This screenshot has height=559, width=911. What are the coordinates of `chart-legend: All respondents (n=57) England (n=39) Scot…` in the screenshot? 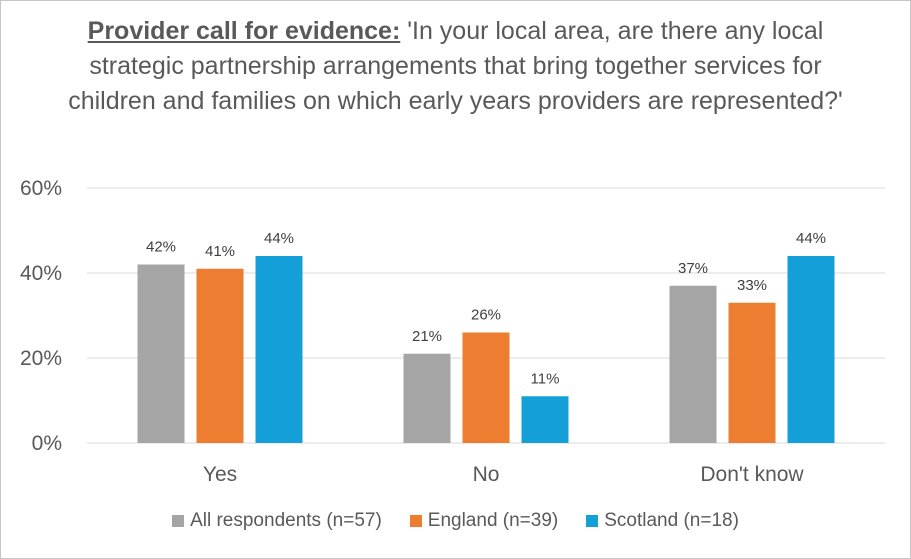 It's located at (455, 521).